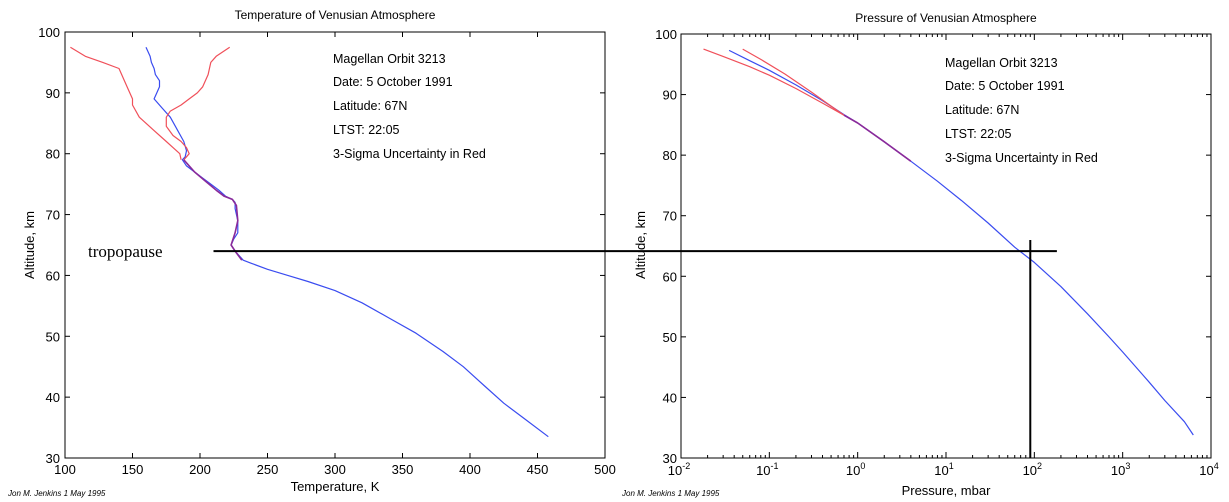  Describe the element at coordinates (670, 493) in the screenshot. I see `pressure-credit: Jon M. Jenkins 1 May 1995` at that location.